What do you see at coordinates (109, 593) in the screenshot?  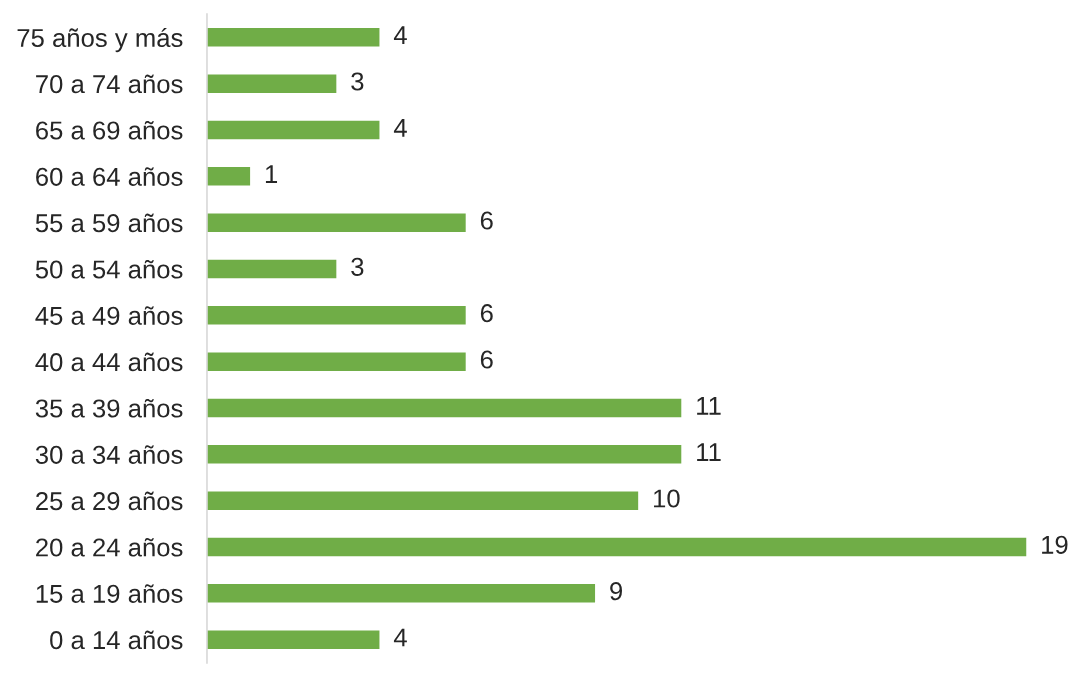 I see `y-tick-label: 15 a 19 años` at bounding box center [109, 593].